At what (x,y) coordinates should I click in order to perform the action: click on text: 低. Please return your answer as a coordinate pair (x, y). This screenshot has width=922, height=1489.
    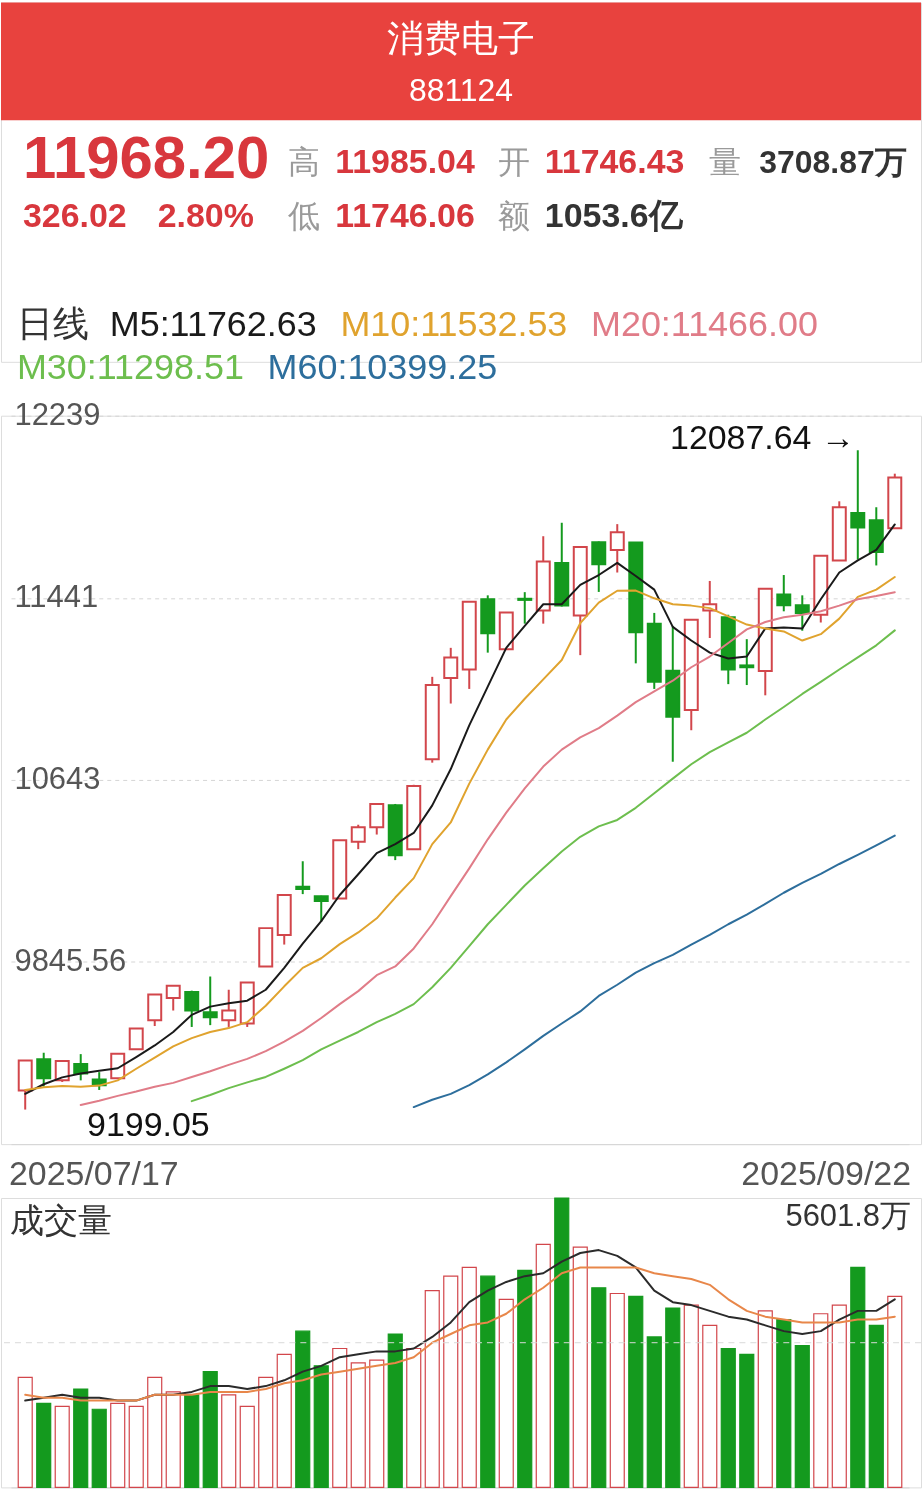
    Looking at the image, I should click on (304, 216).